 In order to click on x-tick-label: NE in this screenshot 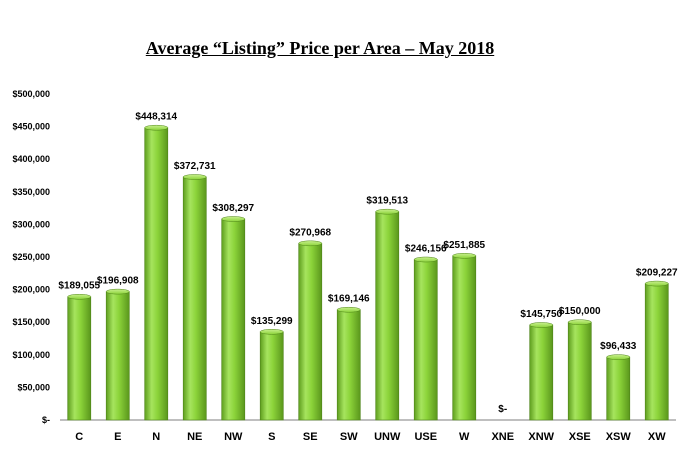, I will do `click(194, 437)`.